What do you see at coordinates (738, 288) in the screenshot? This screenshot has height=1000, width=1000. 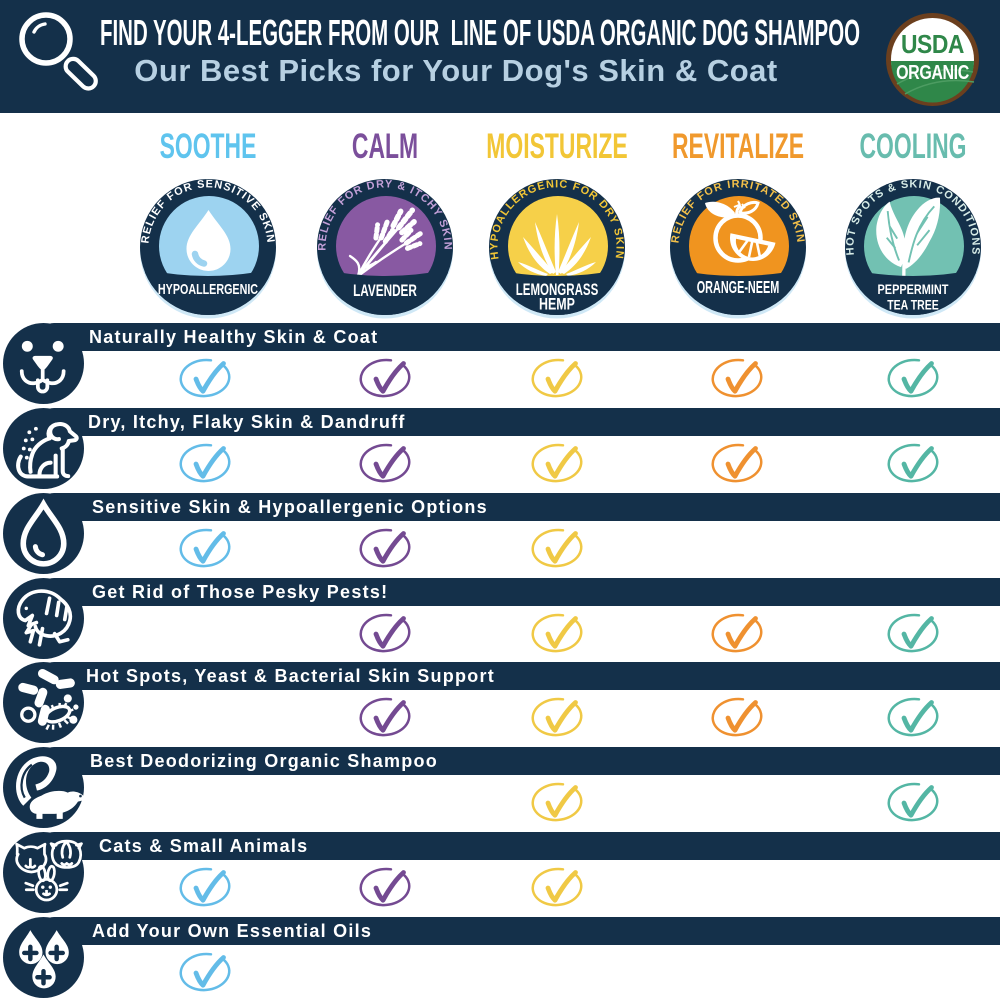 I see `svg-text: ORANGE-NEEM` at bounding box center [738, 288].